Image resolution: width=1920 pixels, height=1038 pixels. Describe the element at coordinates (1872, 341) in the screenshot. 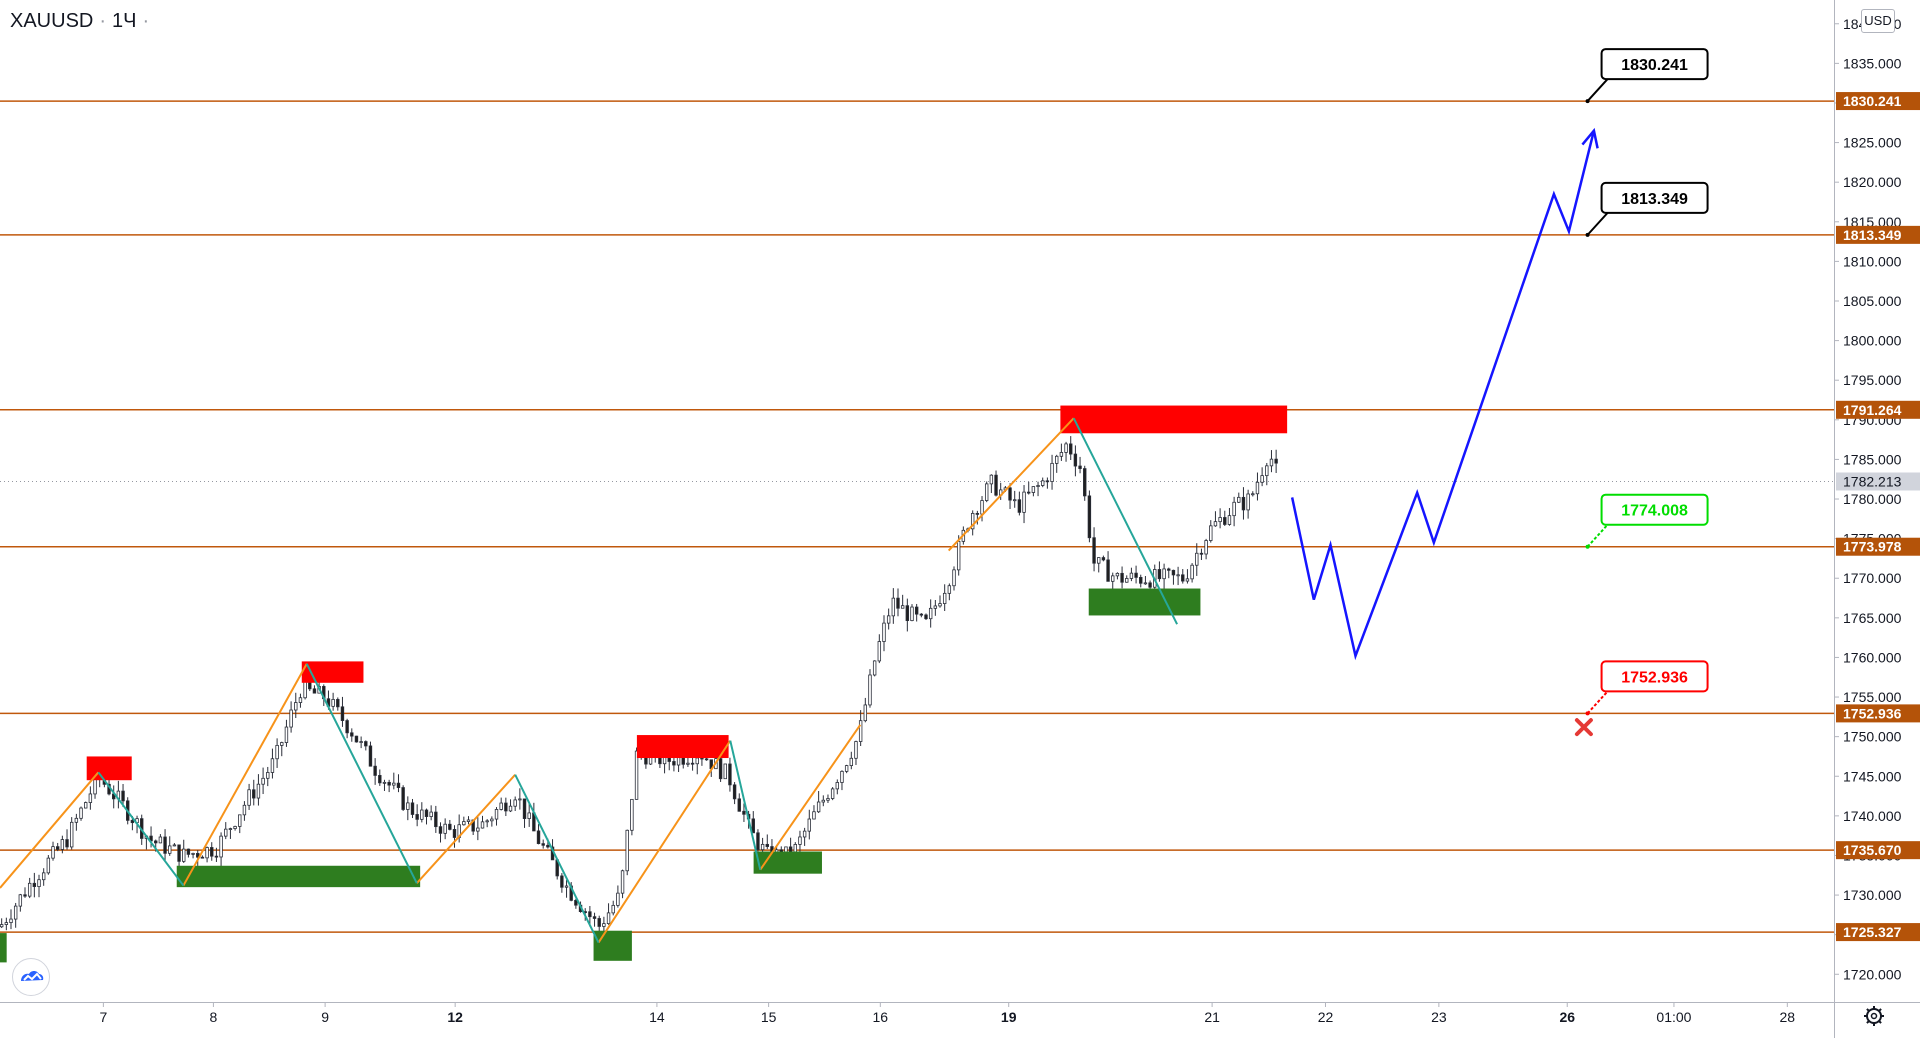

I see `price-tick-label: 1800.000` at that location.